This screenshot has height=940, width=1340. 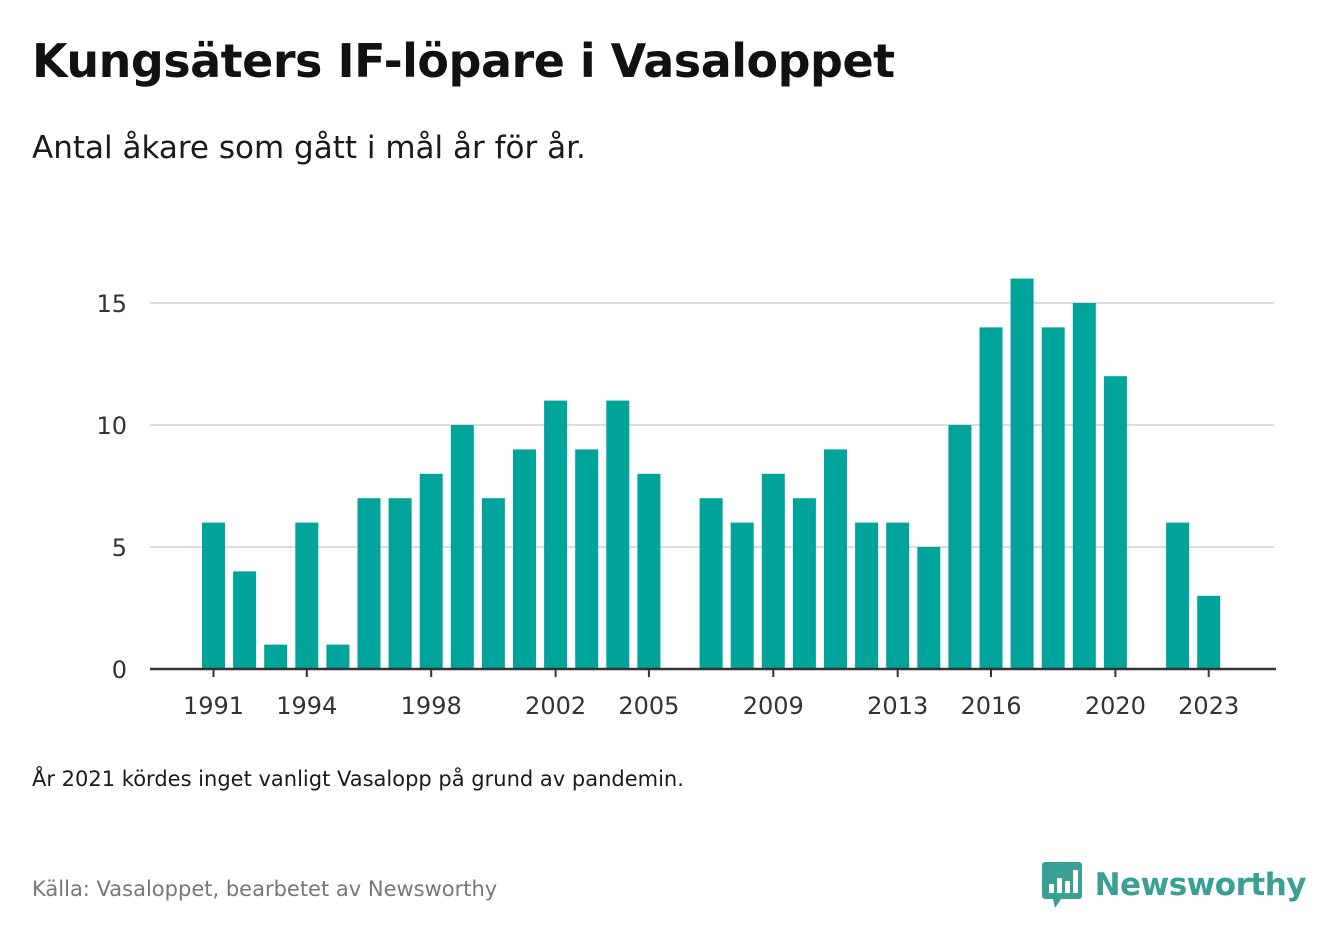 What do you see at coordinates (835, 559) in the screenshot?
I see `bar-2011` at bounding box center [835, 559].